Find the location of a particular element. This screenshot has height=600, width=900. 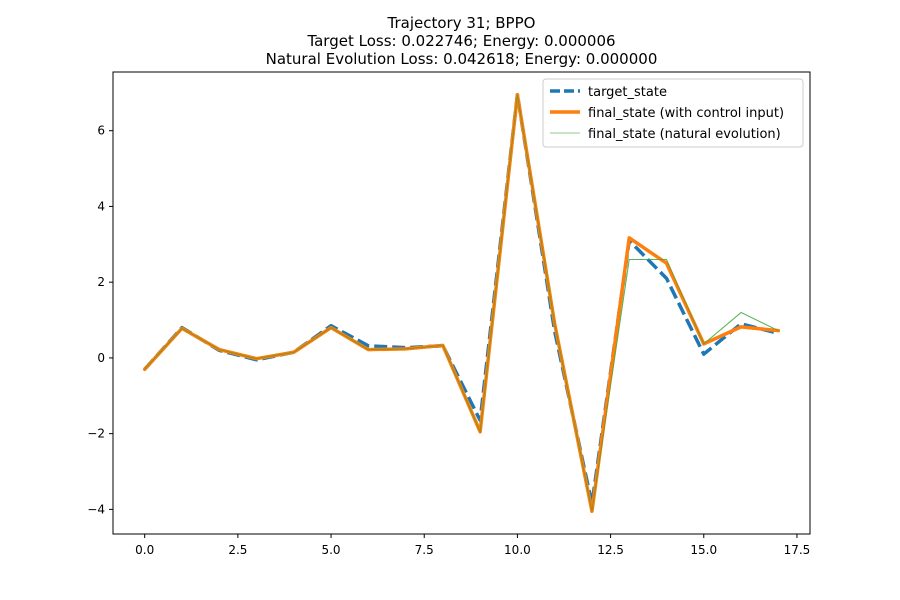

y-axis: −4 −2 0 2 4 6 is located at coordinates (100, 320).